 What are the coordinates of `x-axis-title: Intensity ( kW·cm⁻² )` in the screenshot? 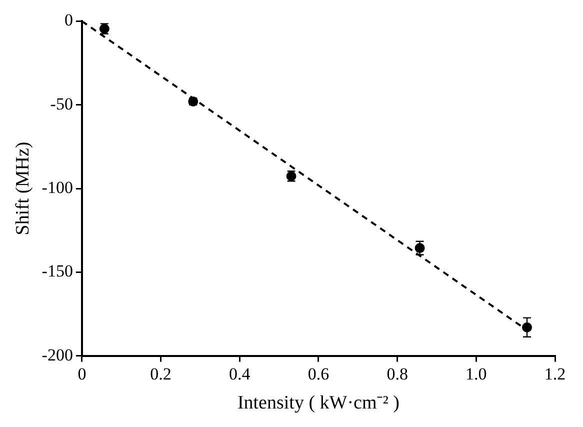 It's located at (318, 403).